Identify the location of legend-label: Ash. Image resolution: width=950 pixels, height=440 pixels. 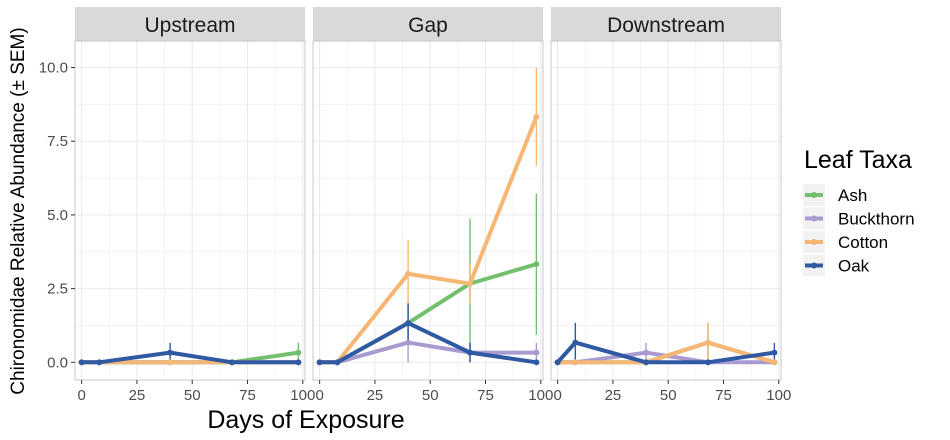
(852, 195).